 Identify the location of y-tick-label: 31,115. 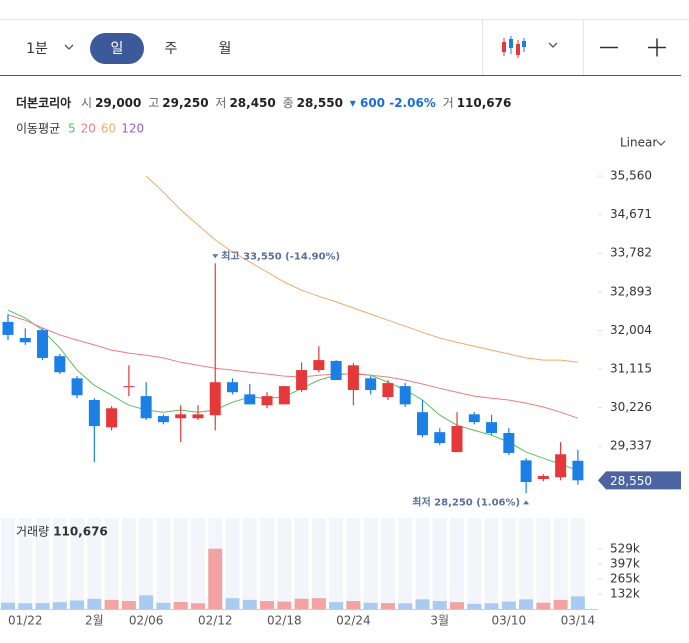
(631, 368).